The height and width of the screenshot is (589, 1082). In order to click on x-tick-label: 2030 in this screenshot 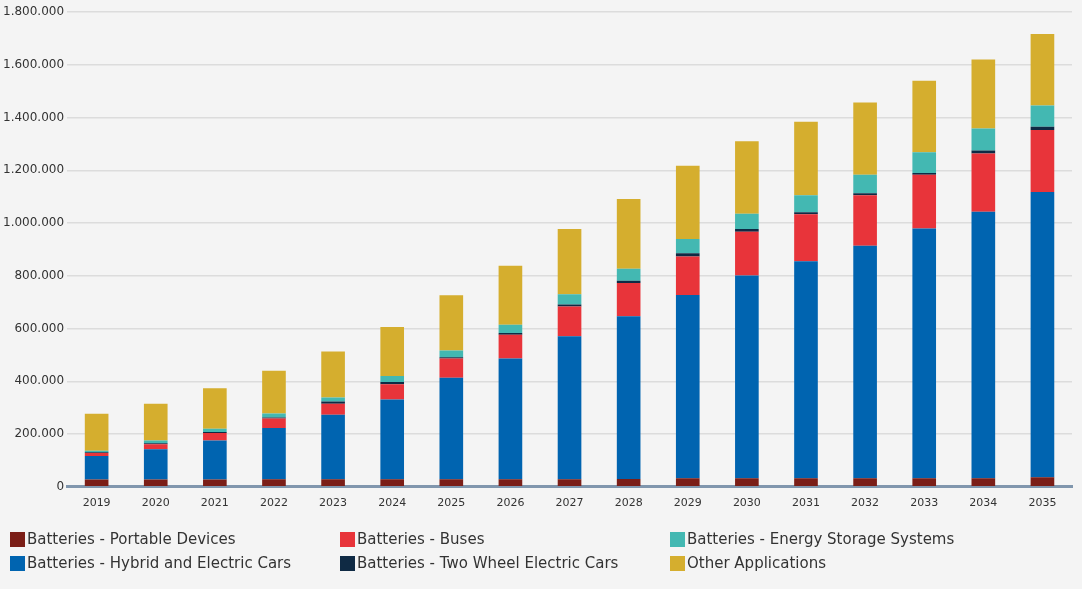, I will do `click(746, 503)`.